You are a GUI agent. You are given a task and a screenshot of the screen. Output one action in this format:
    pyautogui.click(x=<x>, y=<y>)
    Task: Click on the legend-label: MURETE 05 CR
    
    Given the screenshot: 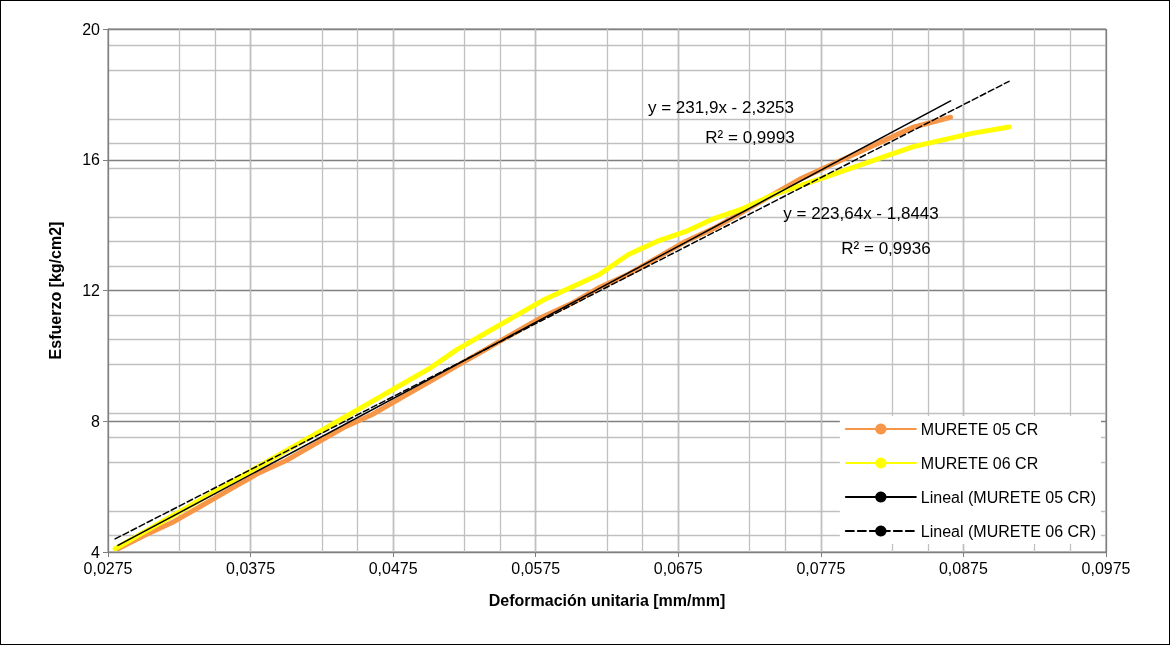 What is the action you would take?
    pyautogui.click(x=979, y=429)
    